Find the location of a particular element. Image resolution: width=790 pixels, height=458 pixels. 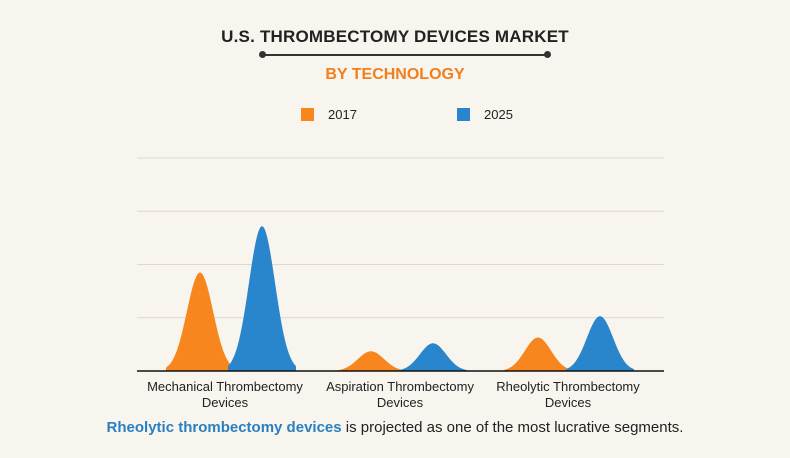

category-label-line1: Rheolytic Thrombectomy is located at coordinates (568, 386).